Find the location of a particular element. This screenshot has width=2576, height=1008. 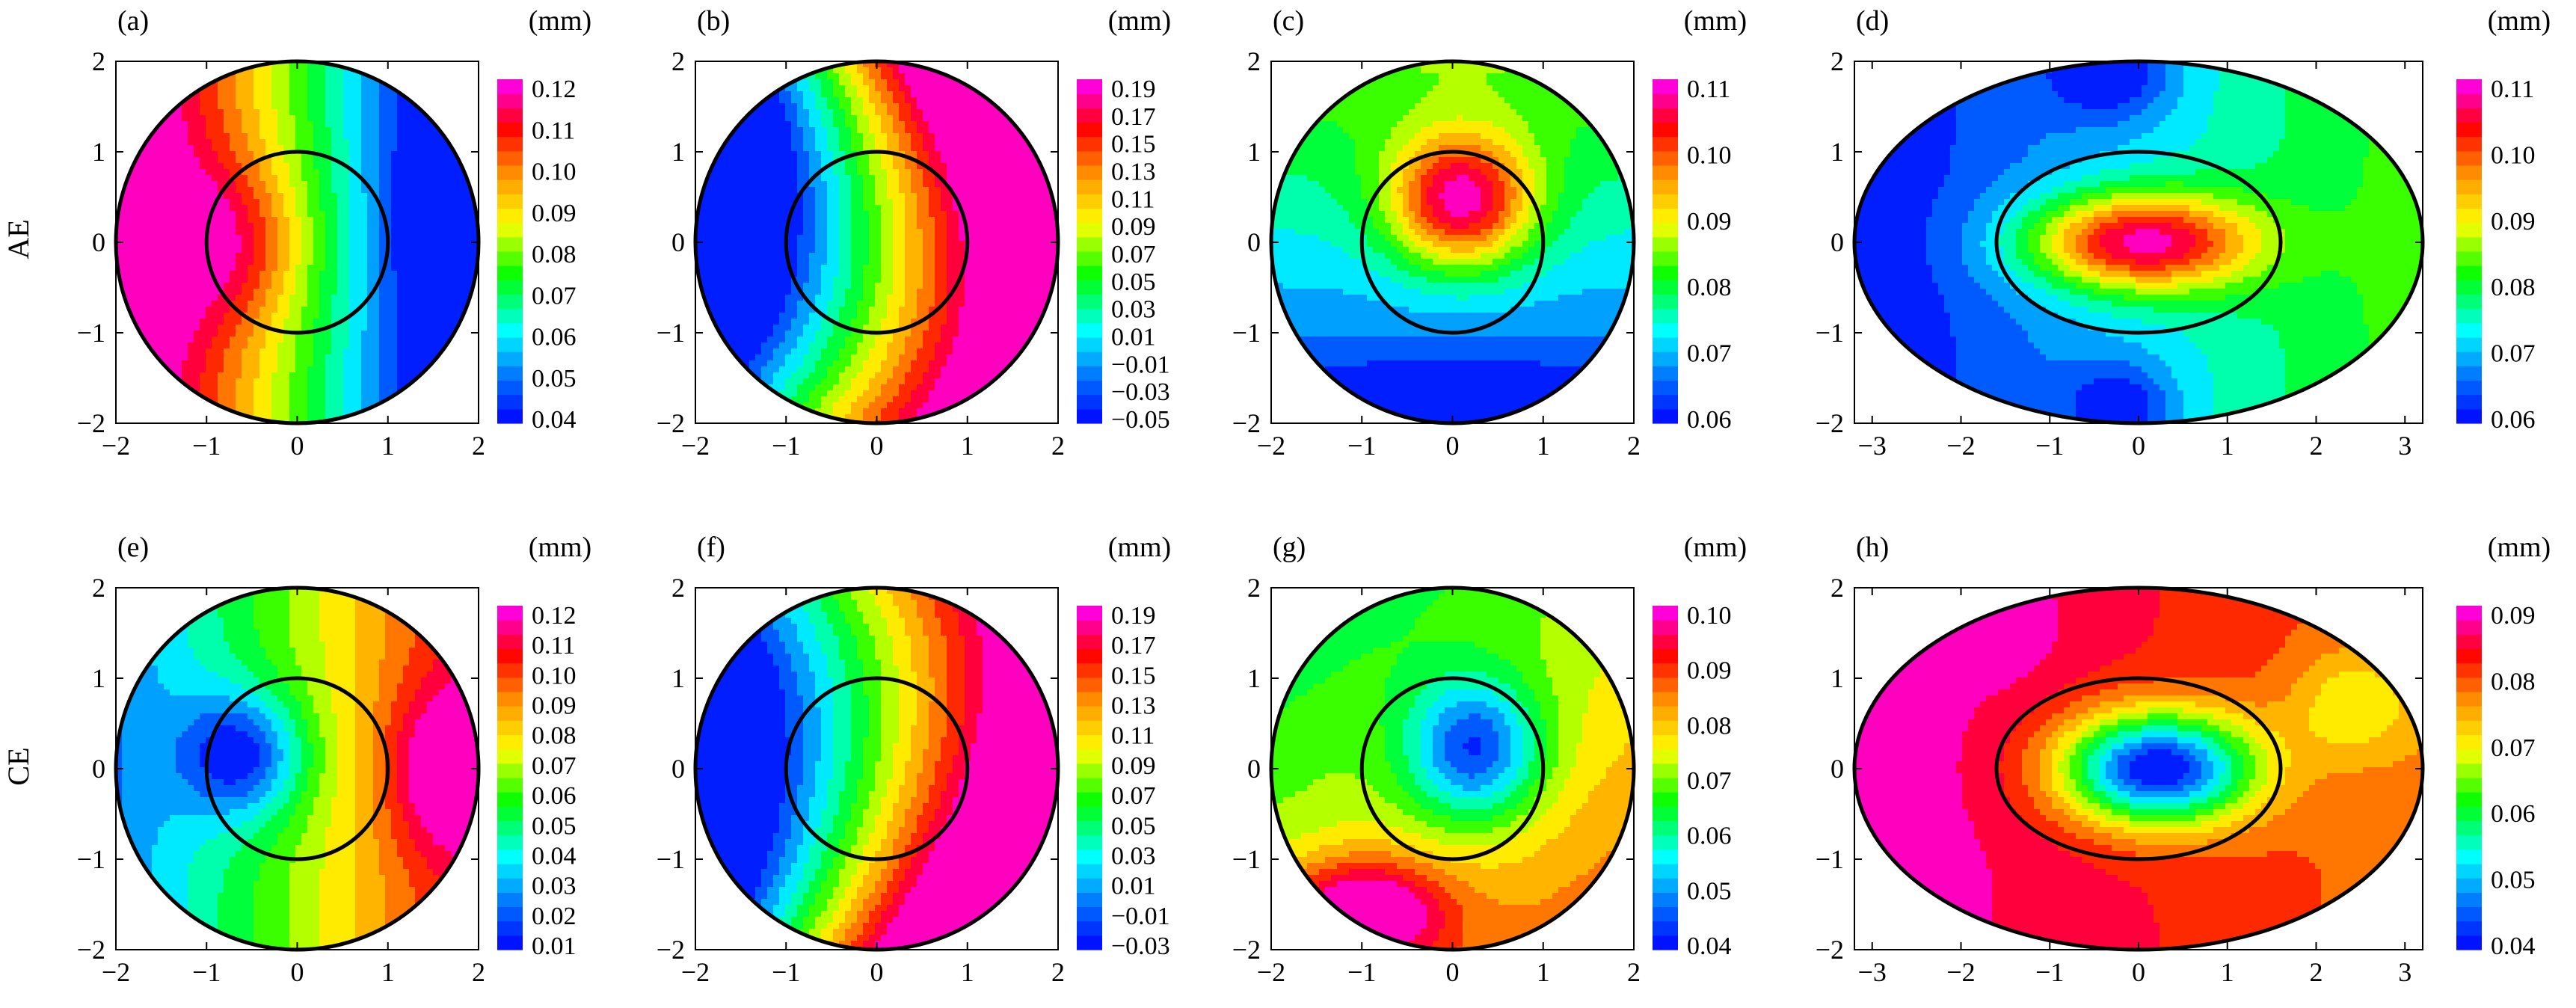

panel-label: (e) is located at coordinates (133, 547).